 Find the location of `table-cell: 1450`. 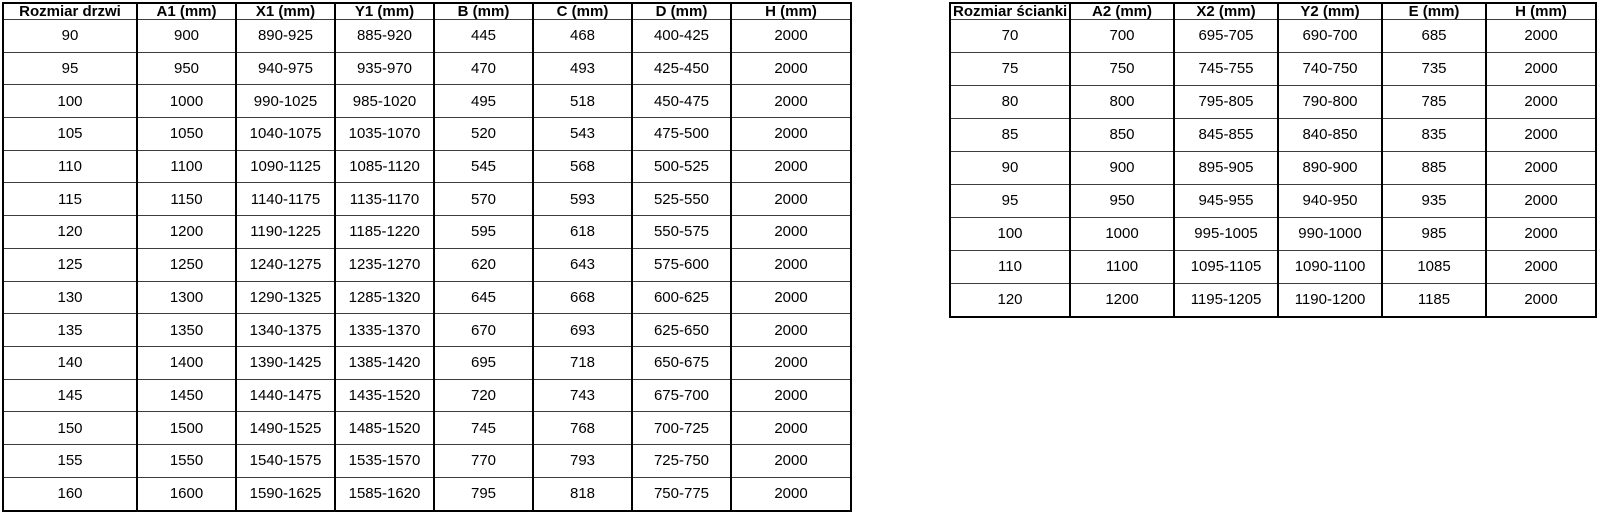

table-cell: 1450 is located at coordinates (186, 395).